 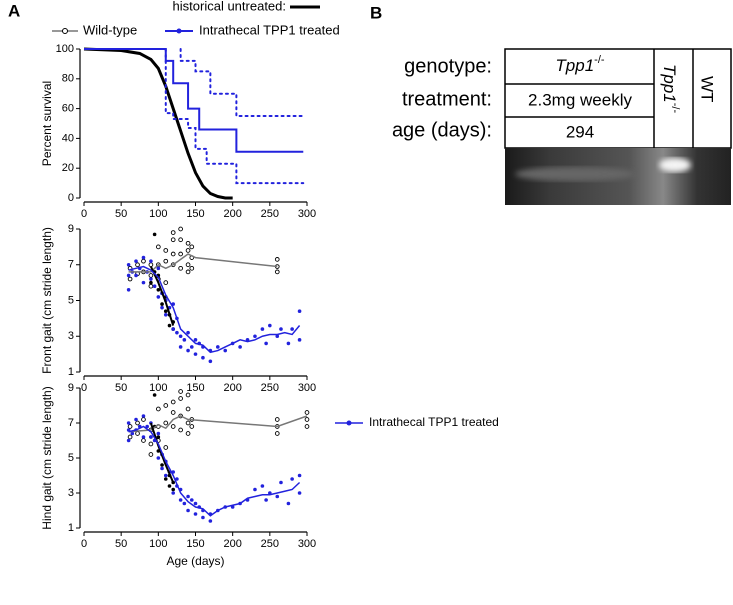 What do you see at coordinates (47, 300) in the screenshot?
I see `y-axis-label: Front gait (cm stride length)` at bounding box center [47, 300].